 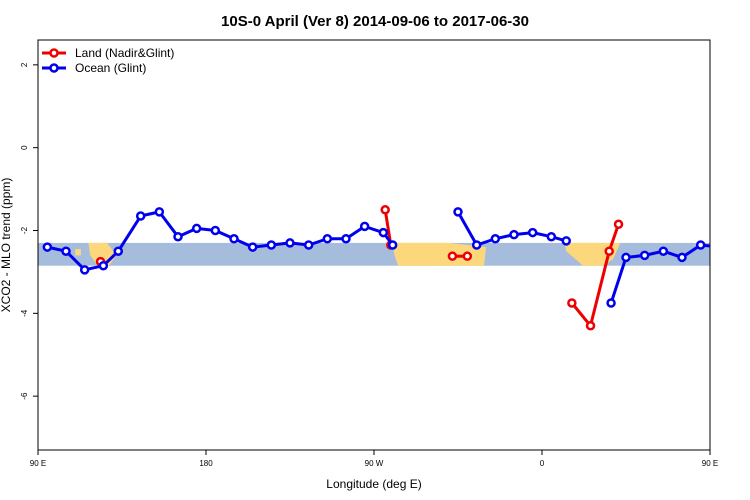 What do you see at coordinates (24, 147) in the screenshot?
I see `y-tick-label: 0` at bounding box center [24, 147].